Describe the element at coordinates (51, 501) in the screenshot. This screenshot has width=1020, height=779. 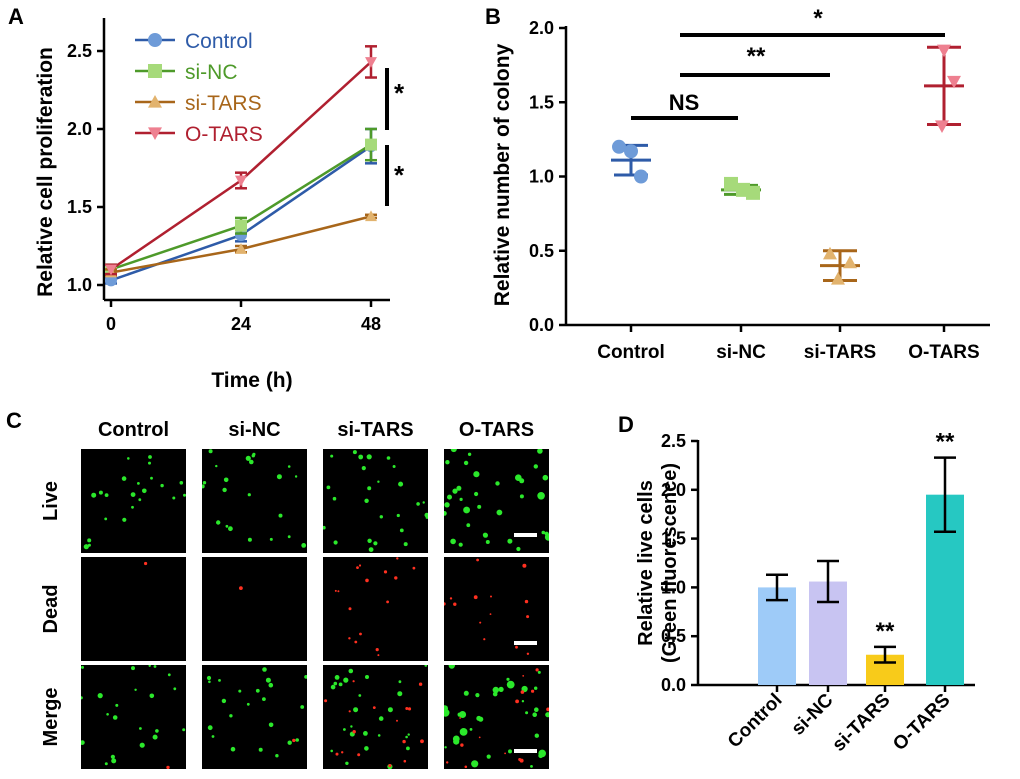
I see `micrograph-row-label: Live` at that location.